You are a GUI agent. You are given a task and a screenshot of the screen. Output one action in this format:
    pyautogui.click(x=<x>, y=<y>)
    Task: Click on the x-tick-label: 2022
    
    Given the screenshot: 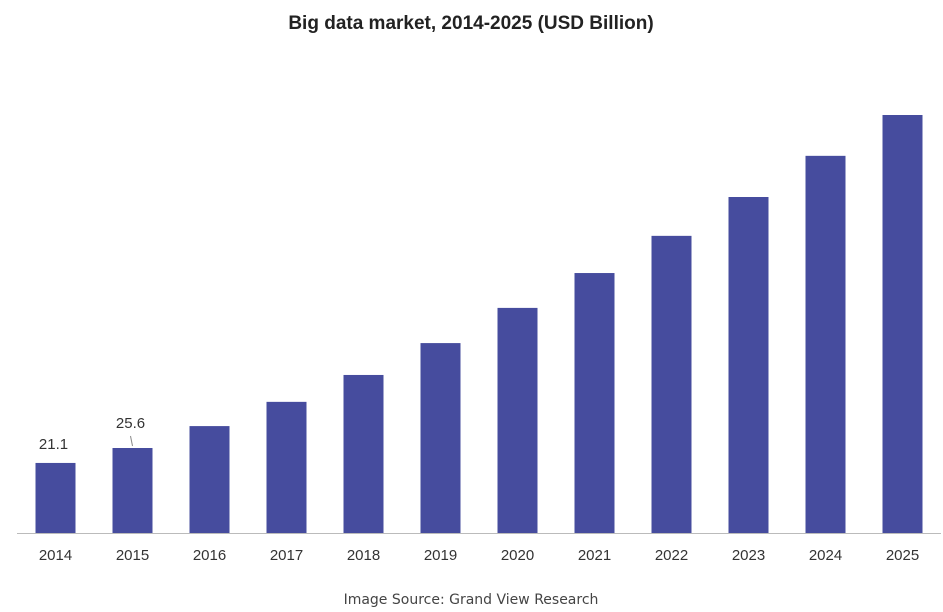 What is the action you would take?
    pyautogui.click(x=671, y=555)
    